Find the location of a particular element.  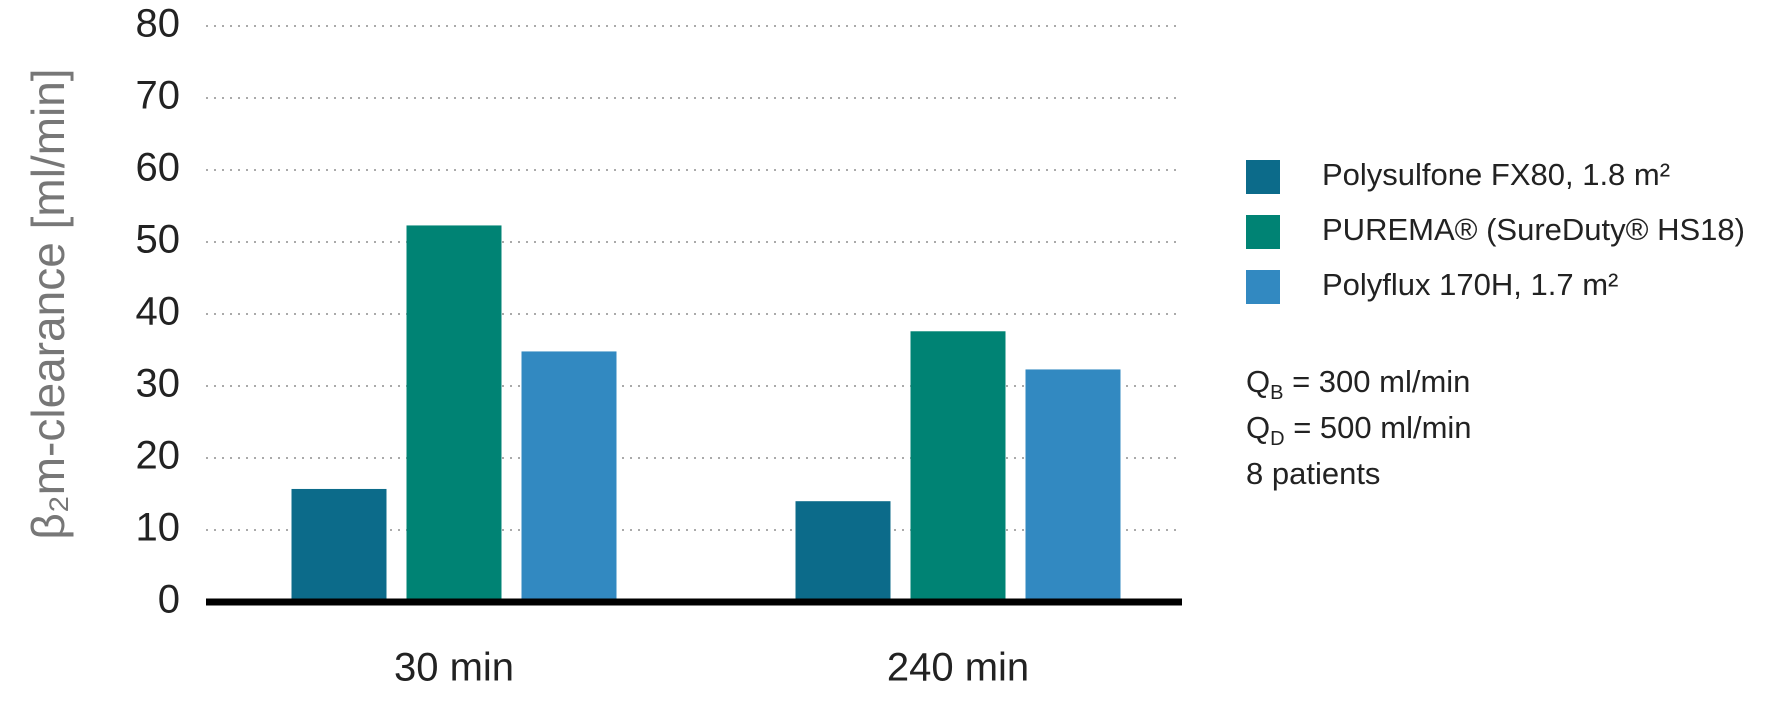

y-tick-label: 20 is located at coordinates (158, 456).